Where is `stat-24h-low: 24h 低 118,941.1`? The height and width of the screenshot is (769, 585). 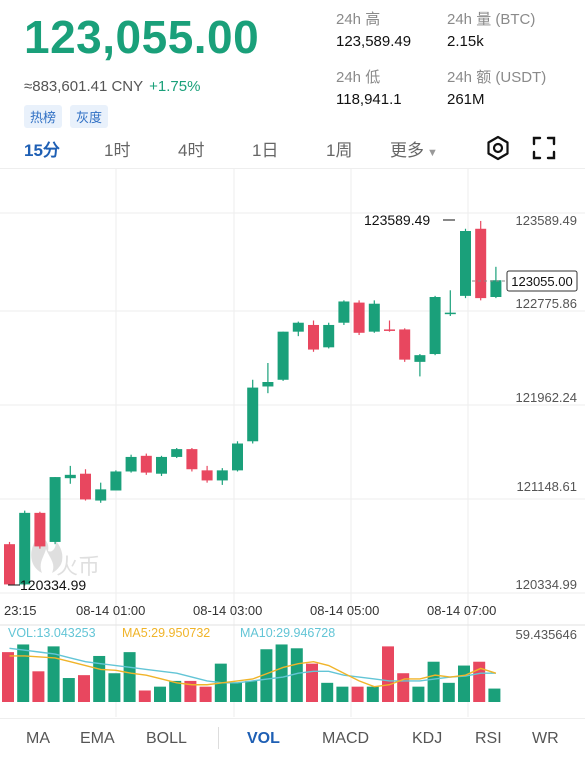
stat-24h-low: 24h 低 118,941.1 is located at coordinates (369, 87).